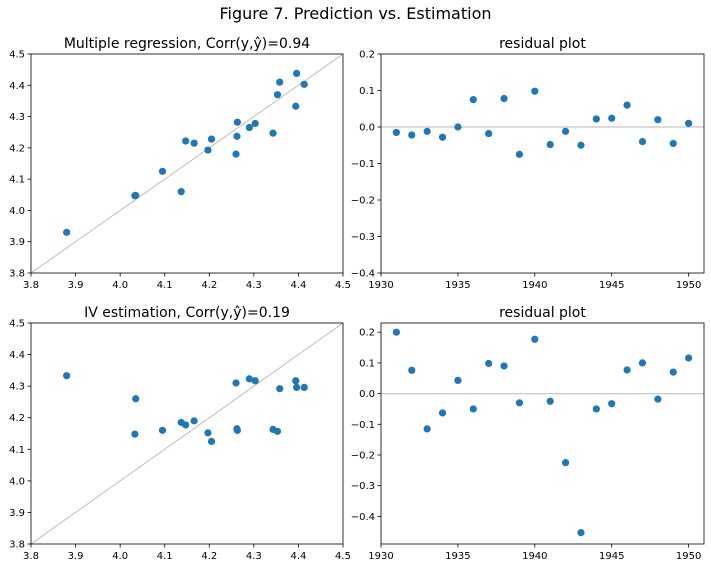 This screenshot has width=711, height=568. Describe the element at coordinates (254, 285) in the screenshot. I see `x-tick-label: 4.3` at that location.